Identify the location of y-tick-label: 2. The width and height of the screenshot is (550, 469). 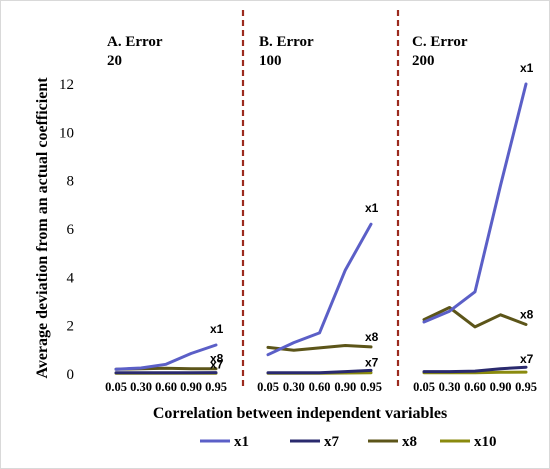
(71, 327).